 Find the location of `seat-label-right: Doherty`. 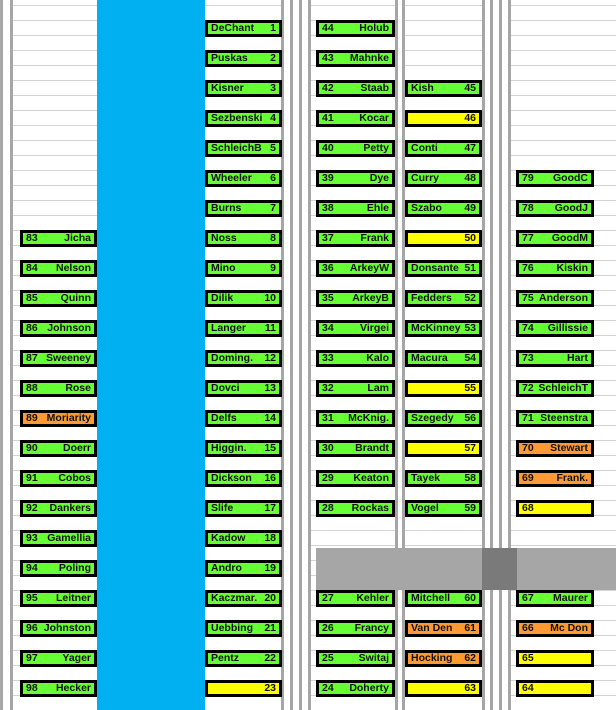

seat-label-right: Doherty is located at coordinates (369, 688).